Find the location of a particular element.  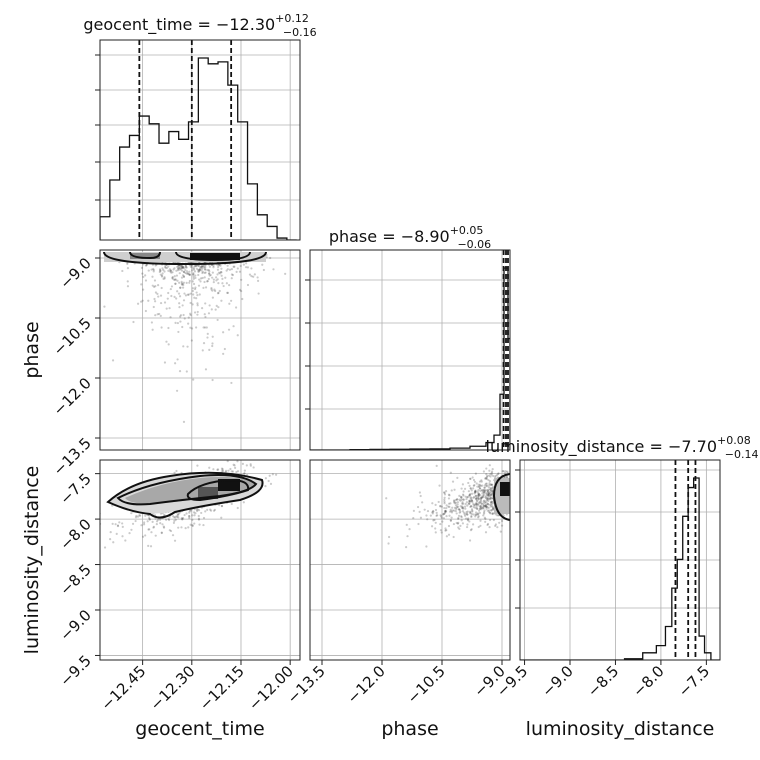

ytick-label: −9.0 is located at coordinates (75, 273).